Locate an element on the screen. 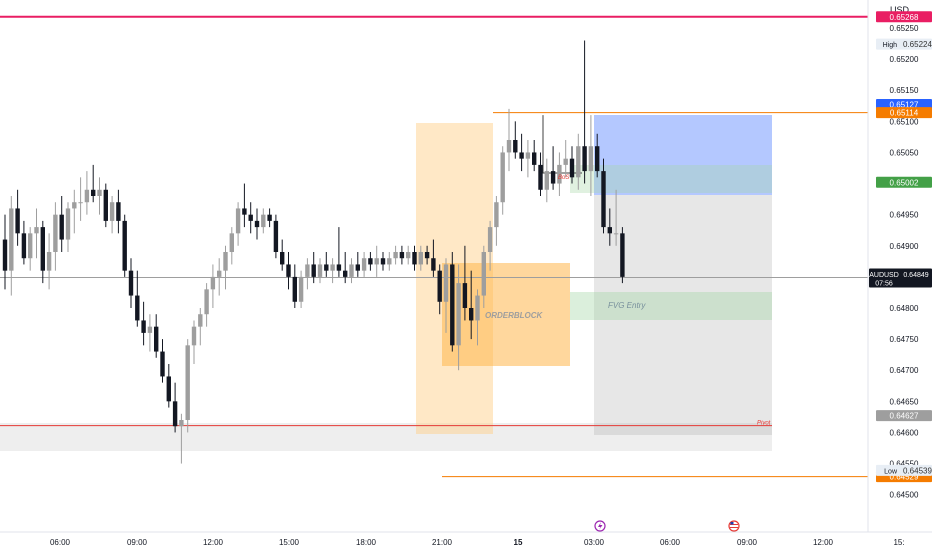 The width and height of the screenshot is (932, 555). time-tick-label: 09:00 is located at coordinates (137, 542).